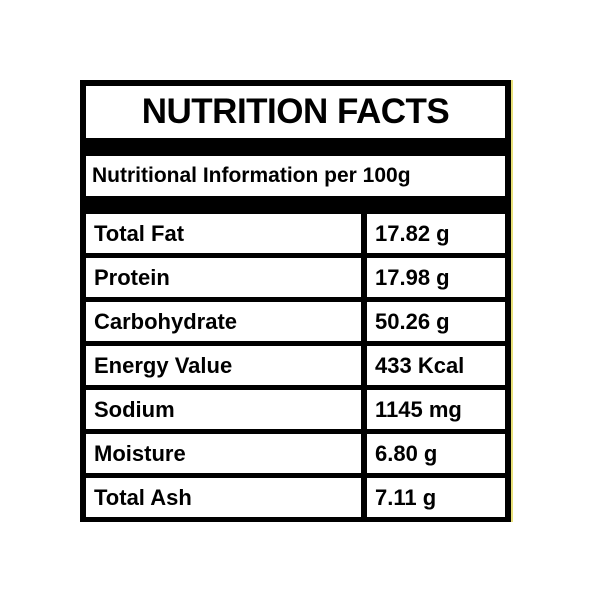 The height and width of the screenshot is (600, 600). I want to click on nutrient-name: Protein, so click(223, 277).